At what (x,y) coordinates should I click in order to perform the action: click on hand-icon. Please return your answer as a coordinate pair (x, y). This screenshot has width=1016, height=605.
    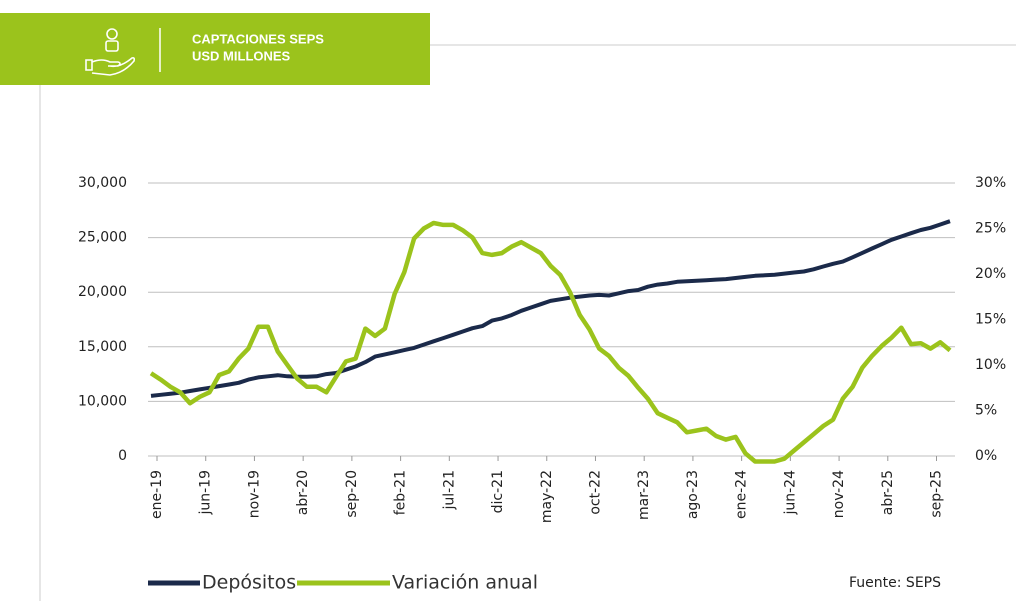
    Looking at the image, I should click on (110, 52).